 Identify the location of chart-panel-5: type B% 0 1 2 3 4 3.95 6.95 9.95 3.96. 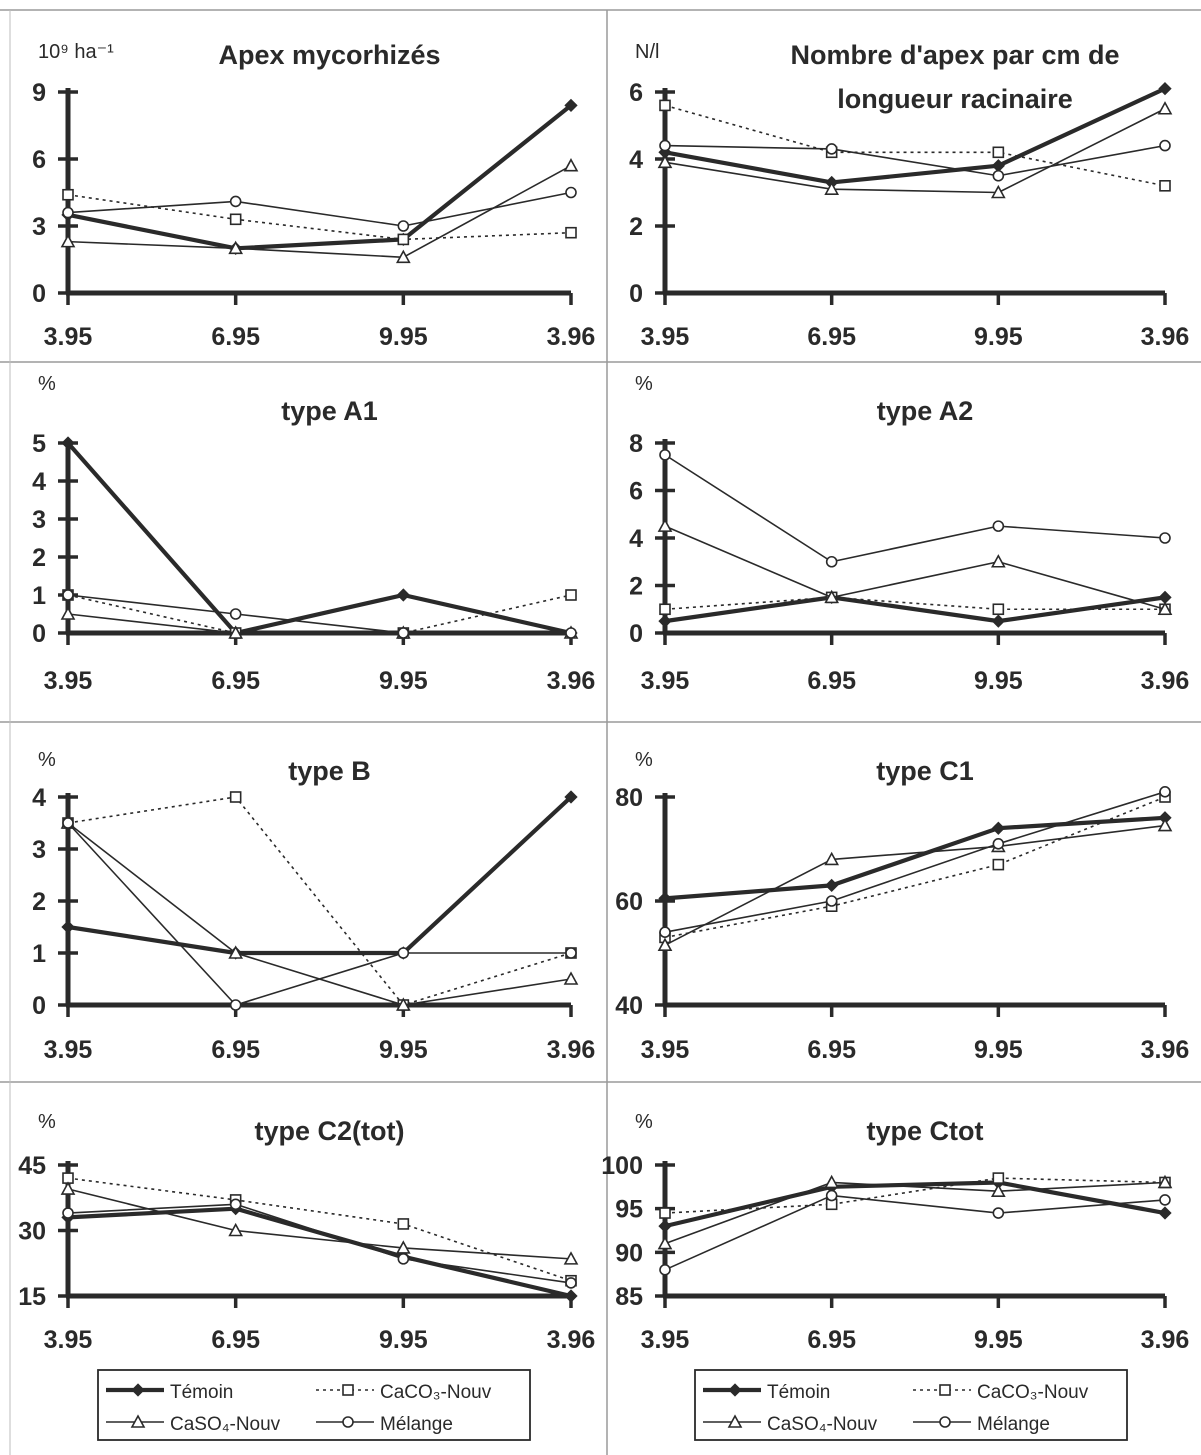
(313, 906).